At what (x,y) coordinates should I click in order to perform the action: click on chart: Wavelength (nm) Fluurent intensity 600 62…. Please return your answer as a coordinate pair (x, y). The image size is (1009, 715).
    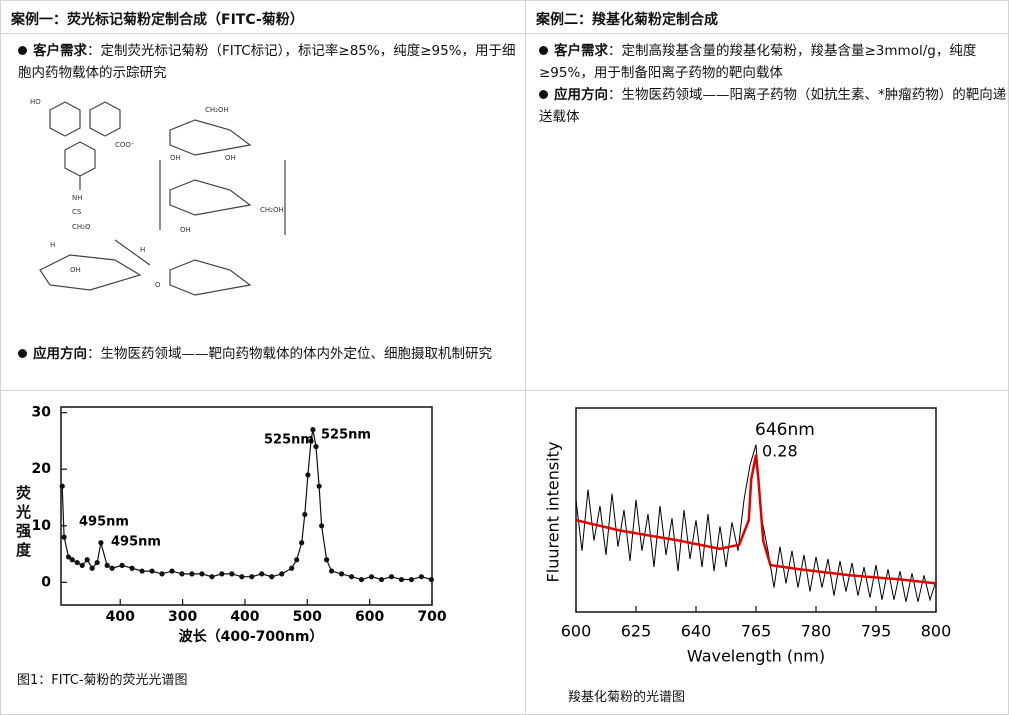
    Looking at the image, I should click on (748, 536).